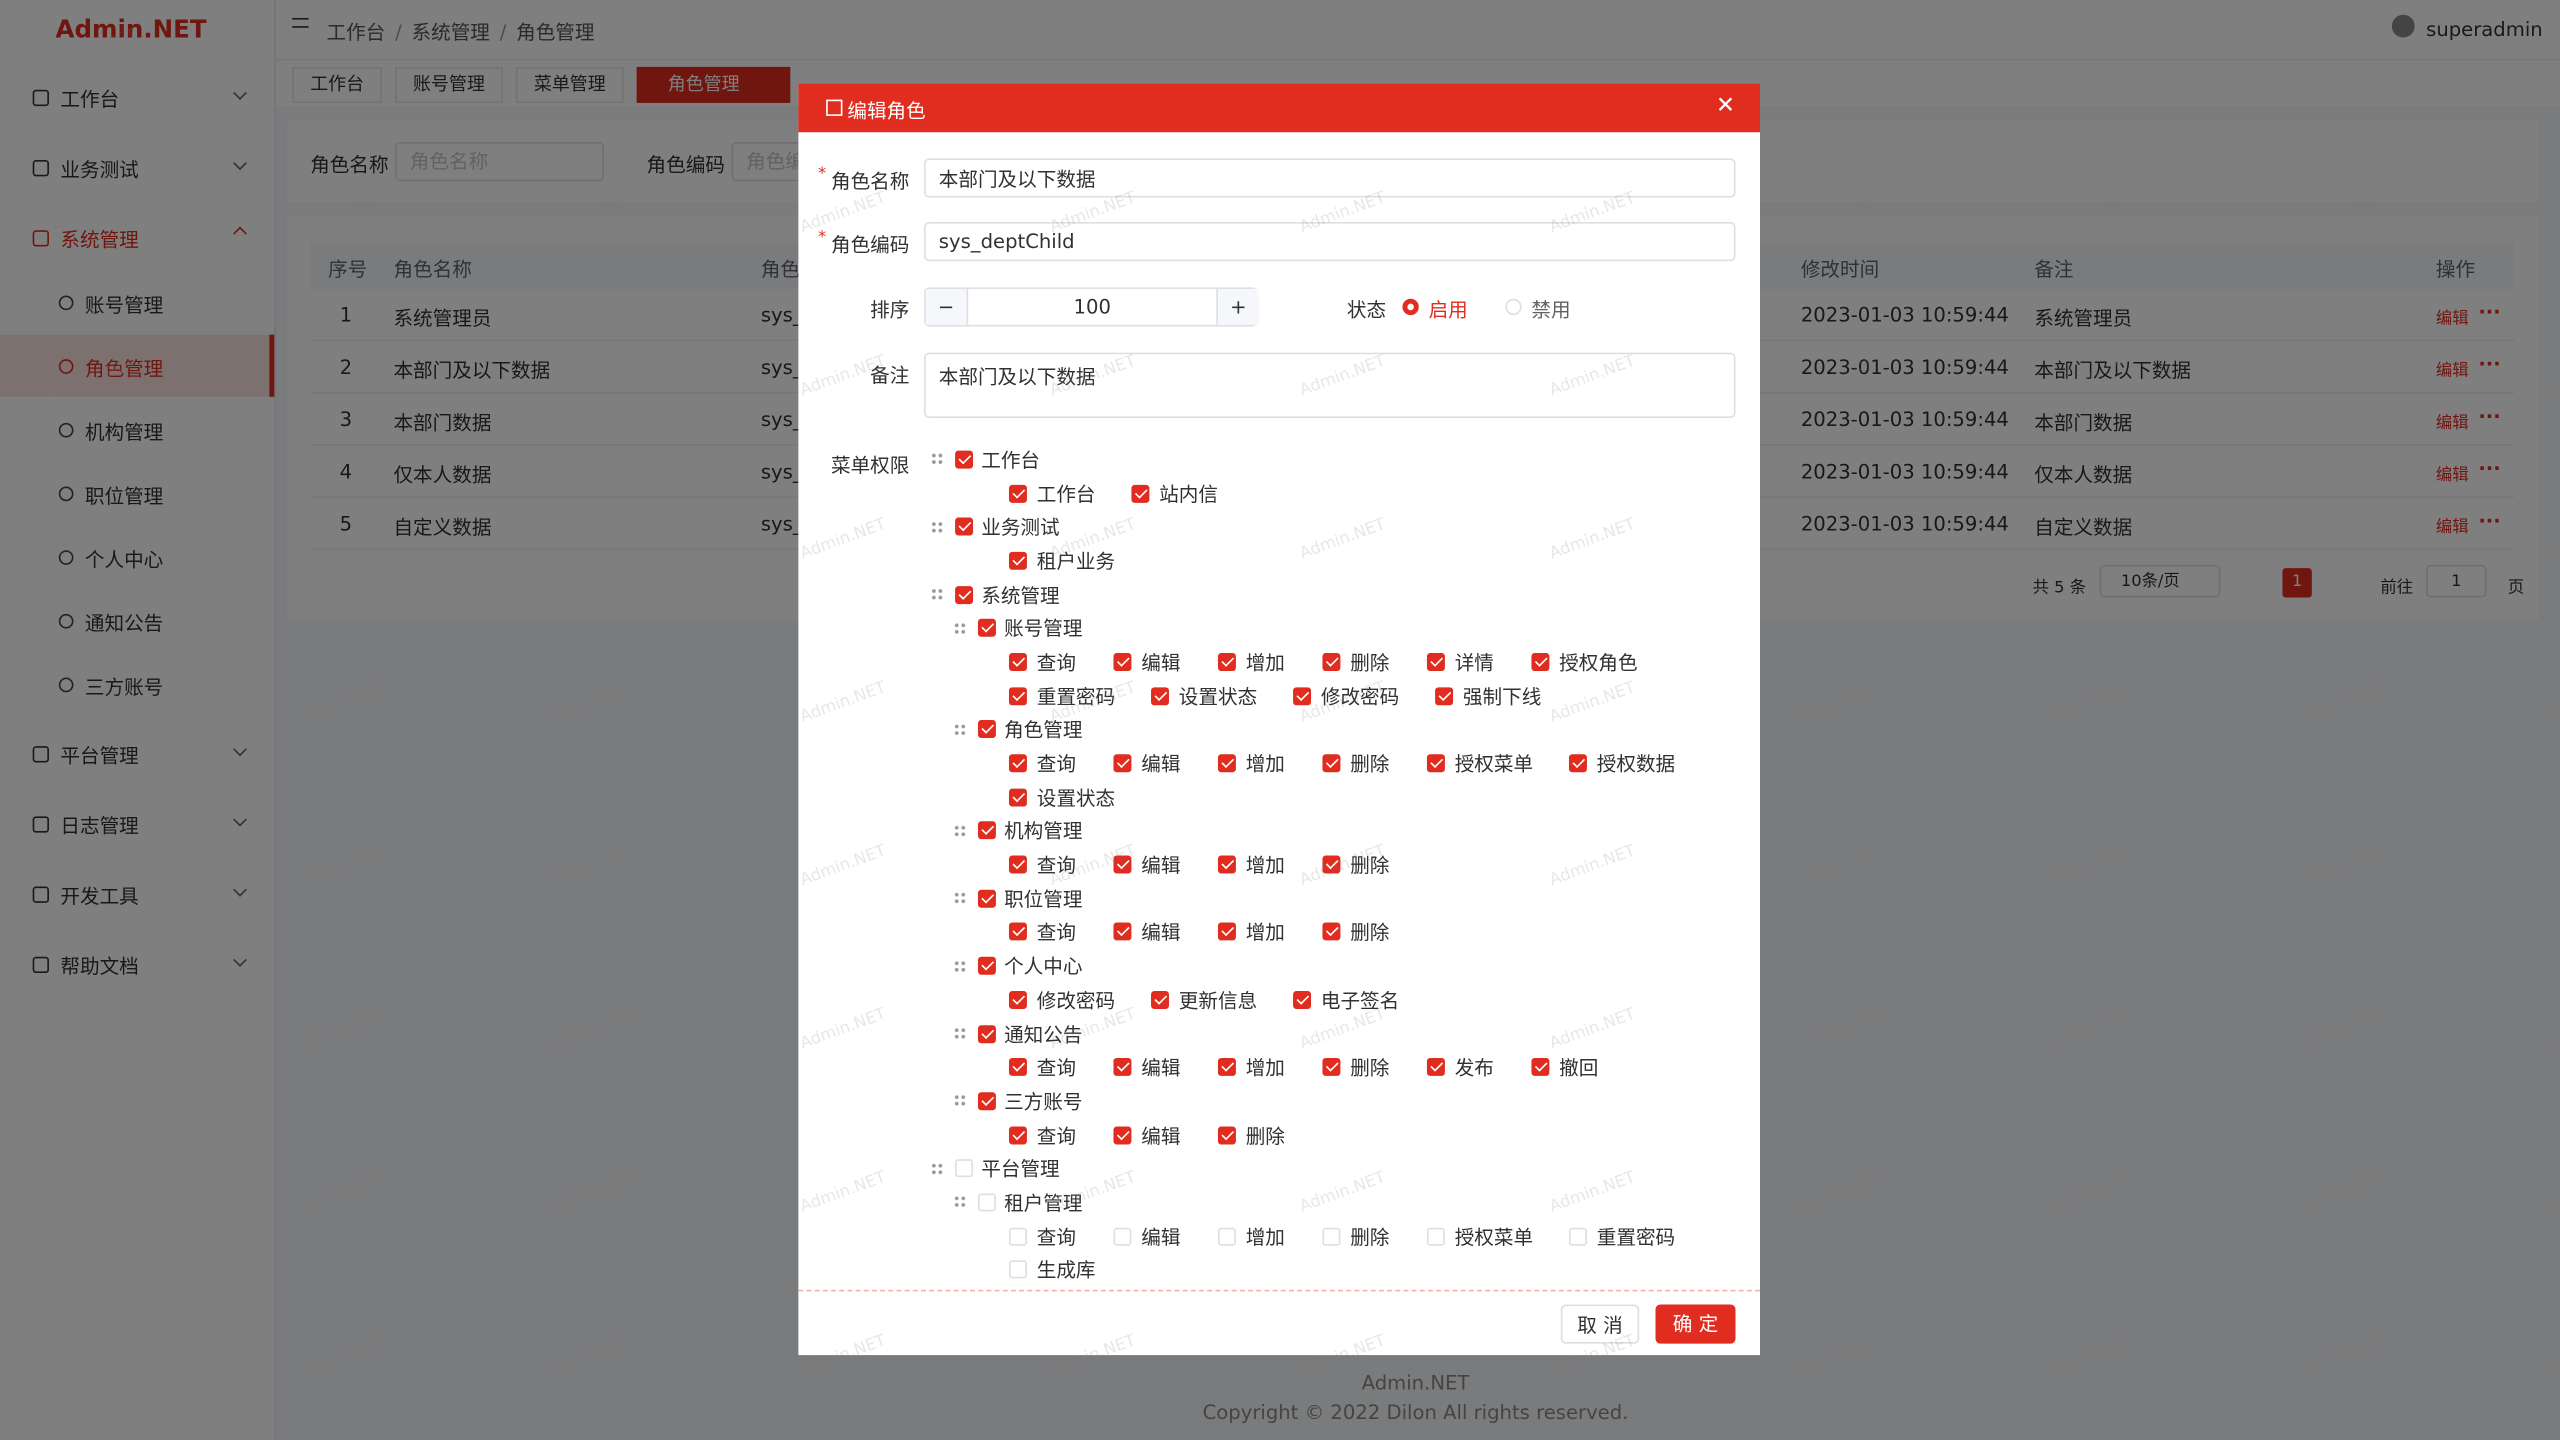  Describe the element at coordinates (947, 306) in the screenshot. I see `decrease-button: −` at that location.